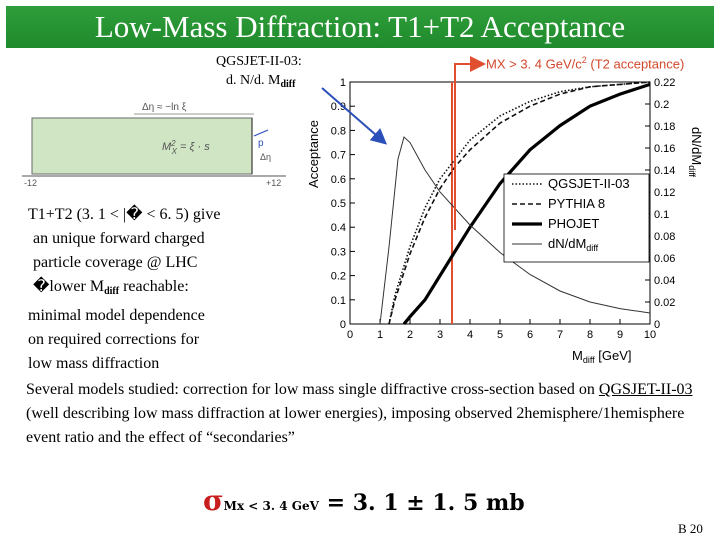 The height and width of the screenshot is (540, 720). I want to click on y-right-tick-label: 0.02, so click(664, 303).